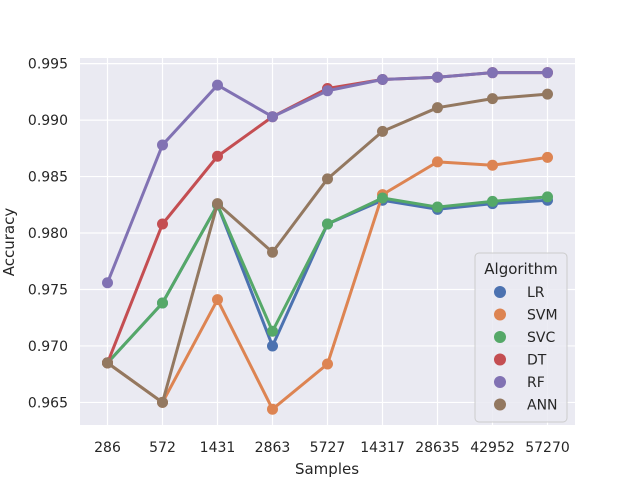 This screenshot has width=640, height=480. What do you see at coordinates (541, 338) in the screenshot?
I see `legend-label: SVC` at bounding box center [541, 338].